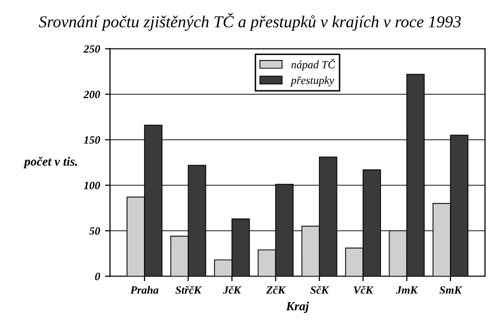 The height and width of the screenshot is (325, 500). I want to click on y-tick-label: 50, so click(94, 231).